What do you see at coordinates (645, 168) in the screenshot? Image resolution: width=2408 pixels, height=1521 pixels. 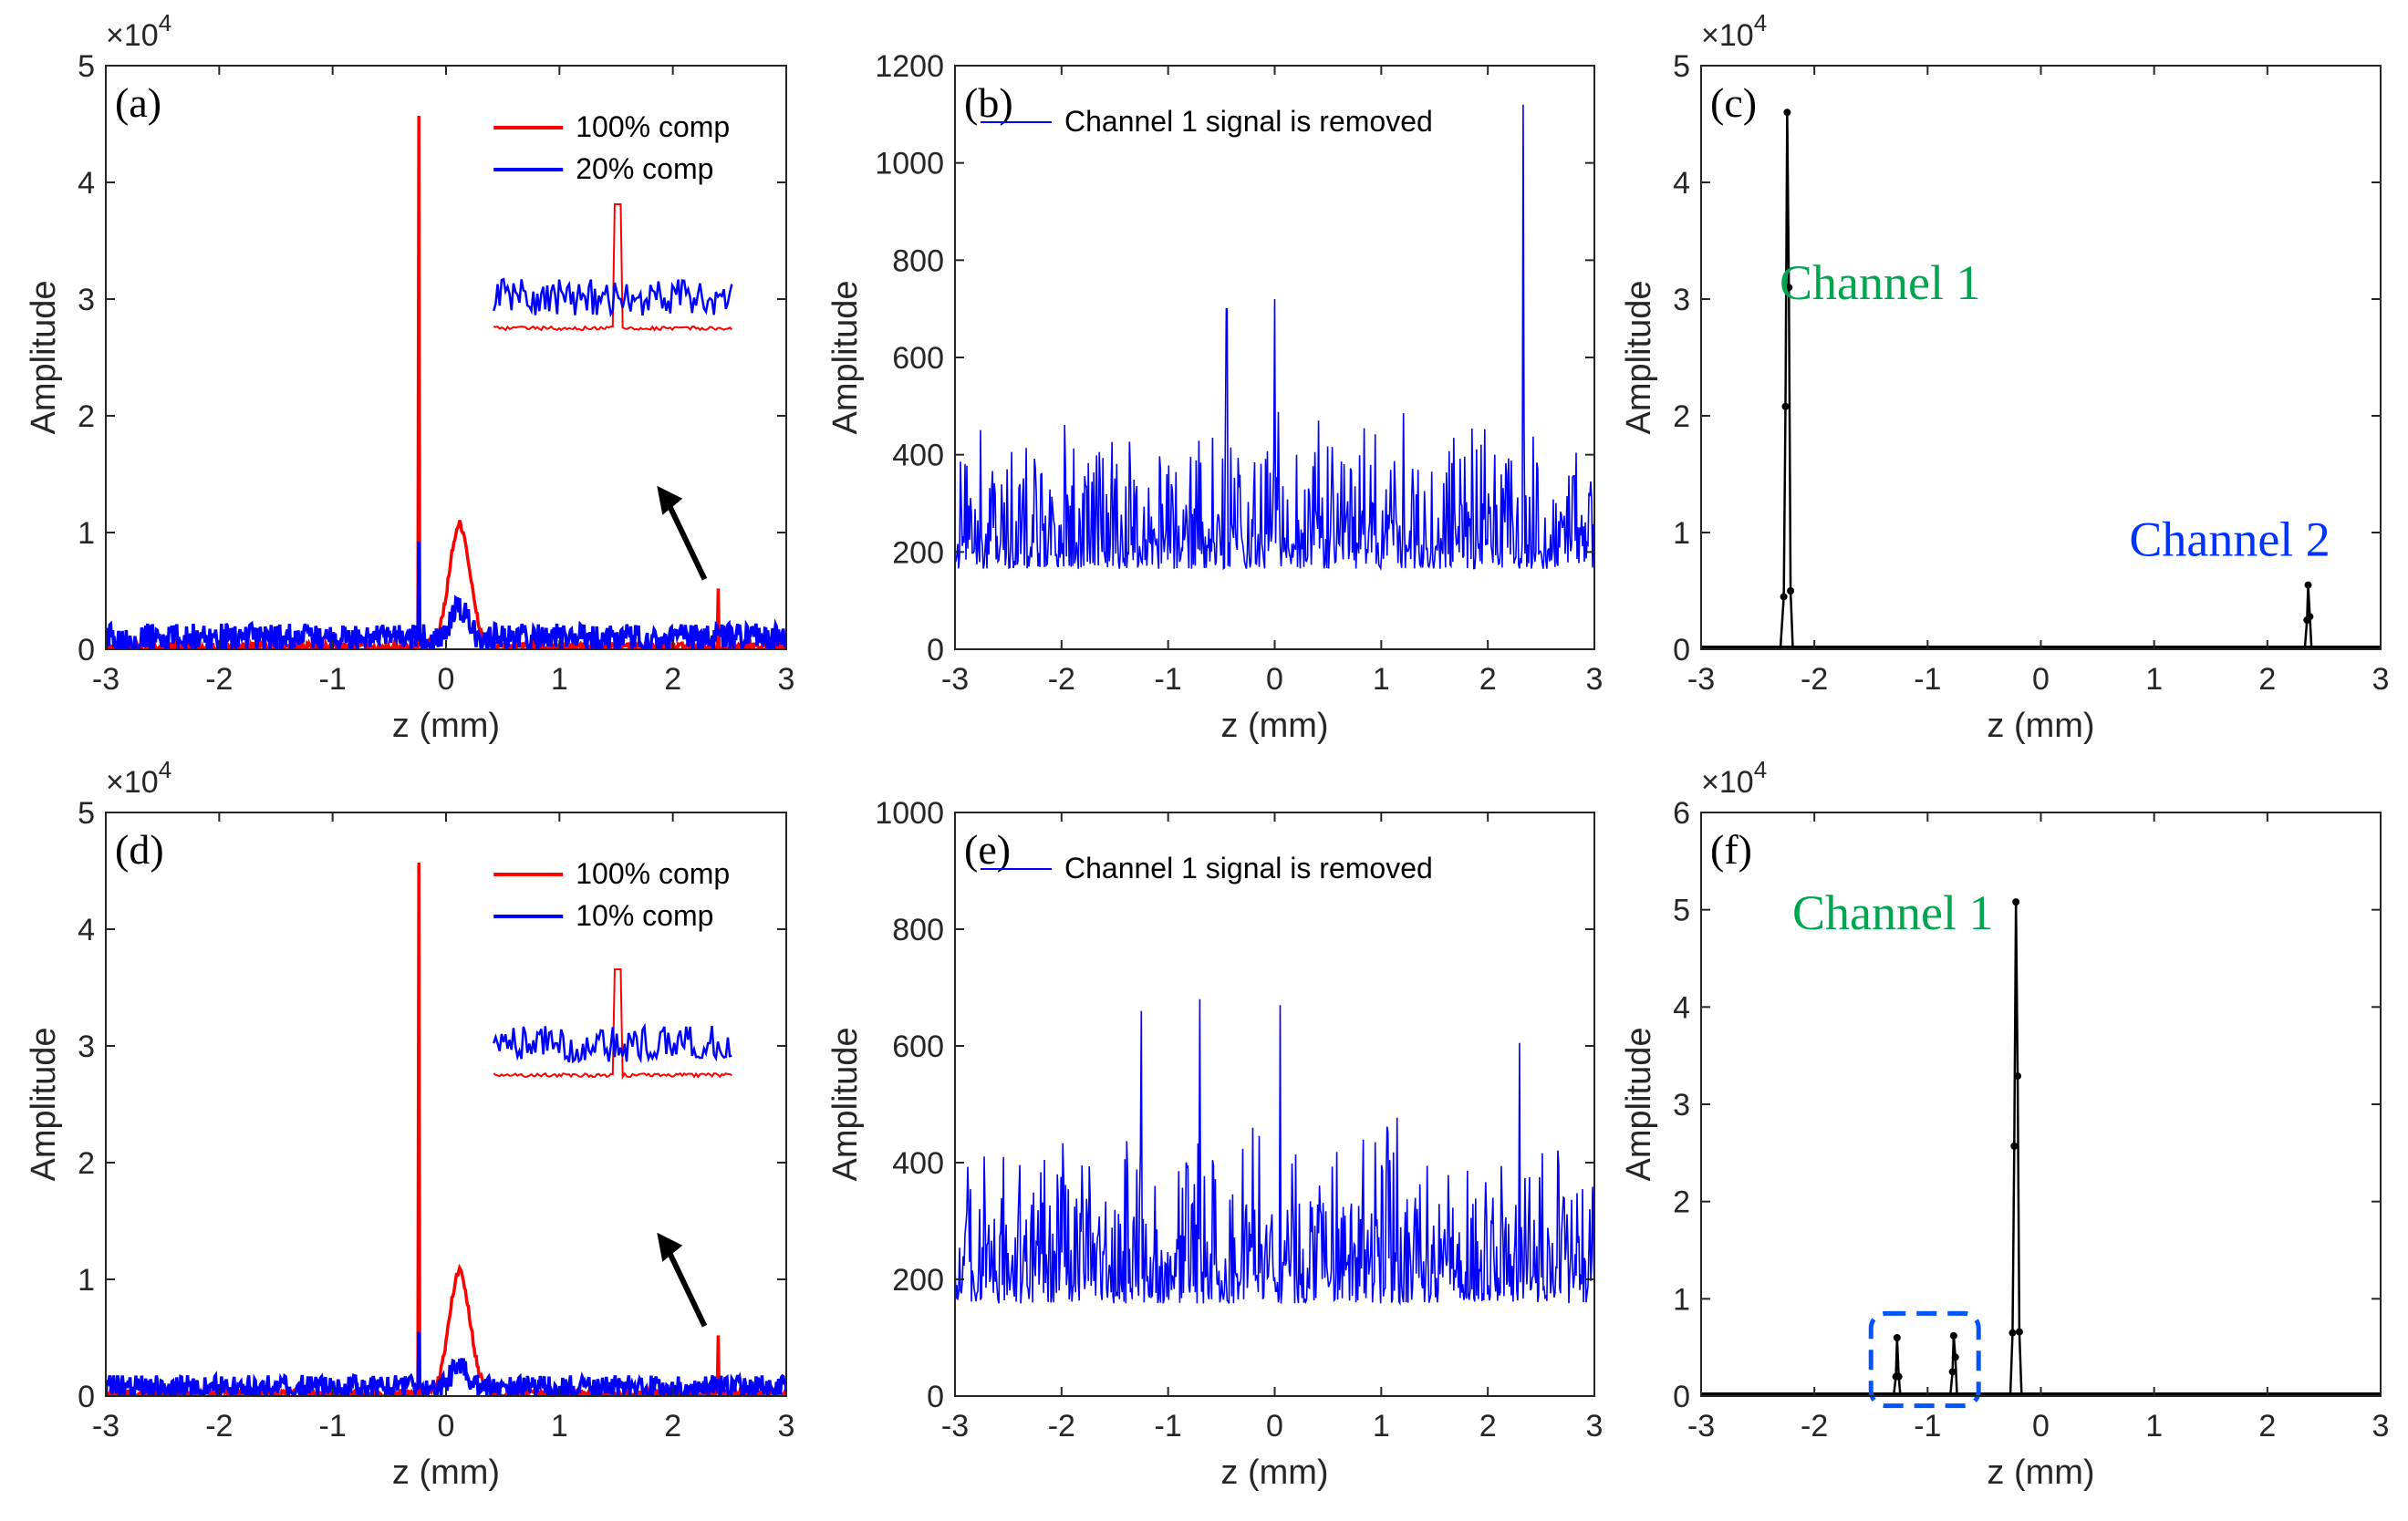 I see `legend-entry: 20% comp` at bounding box center [645, 168].